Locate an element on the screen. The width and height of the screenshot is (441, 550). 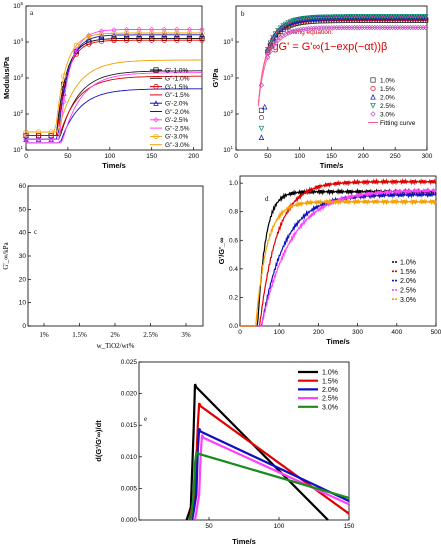
panel-d-legend-label: 2.0% is located at coordinates (408, 281).